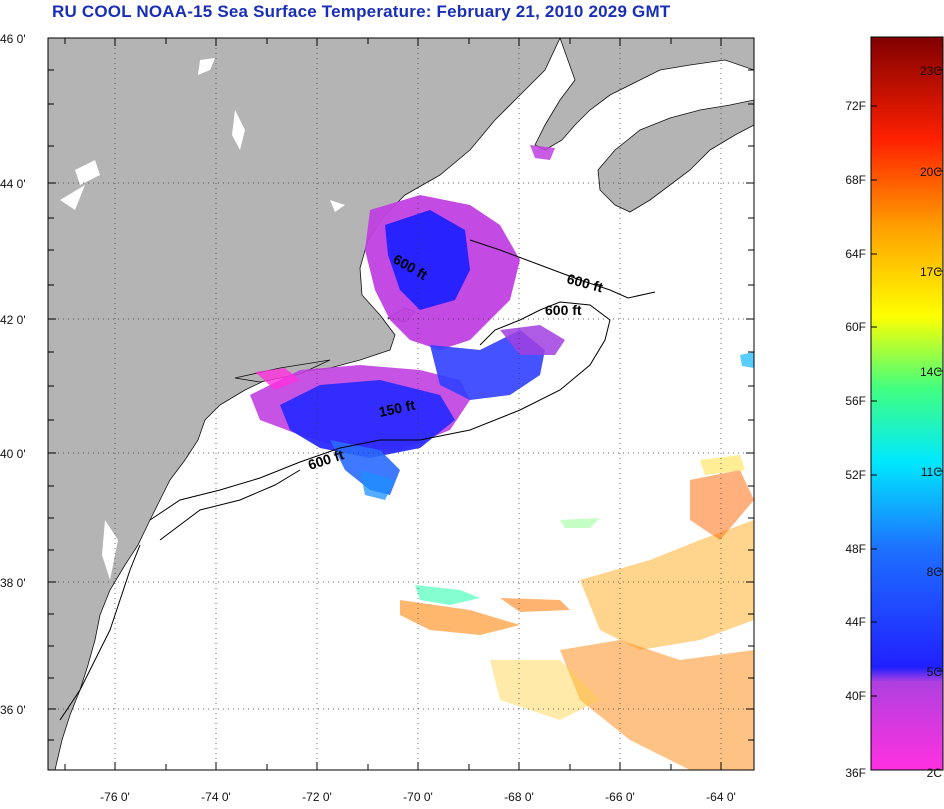 The width and height of the screenshot is (944, 809). Describe the element at coordinates (13, 184) in the screenshot. I see `lat-label-44: 44 0'` at that location.